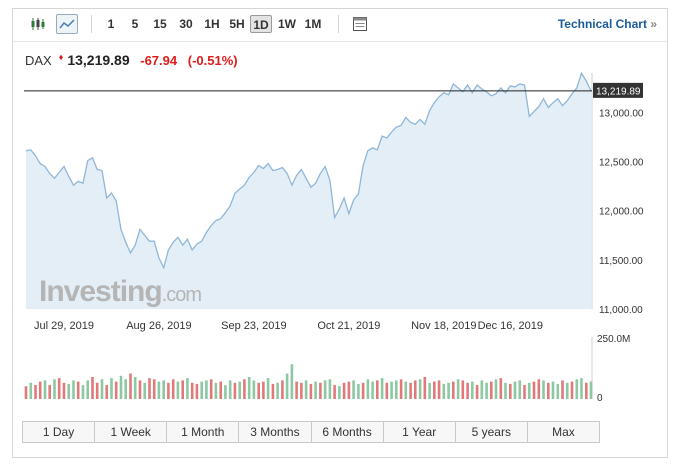  Describe the element at coordinates (237, 24) in the screenshot. I see `interval-button-5h: 5H` at that location.